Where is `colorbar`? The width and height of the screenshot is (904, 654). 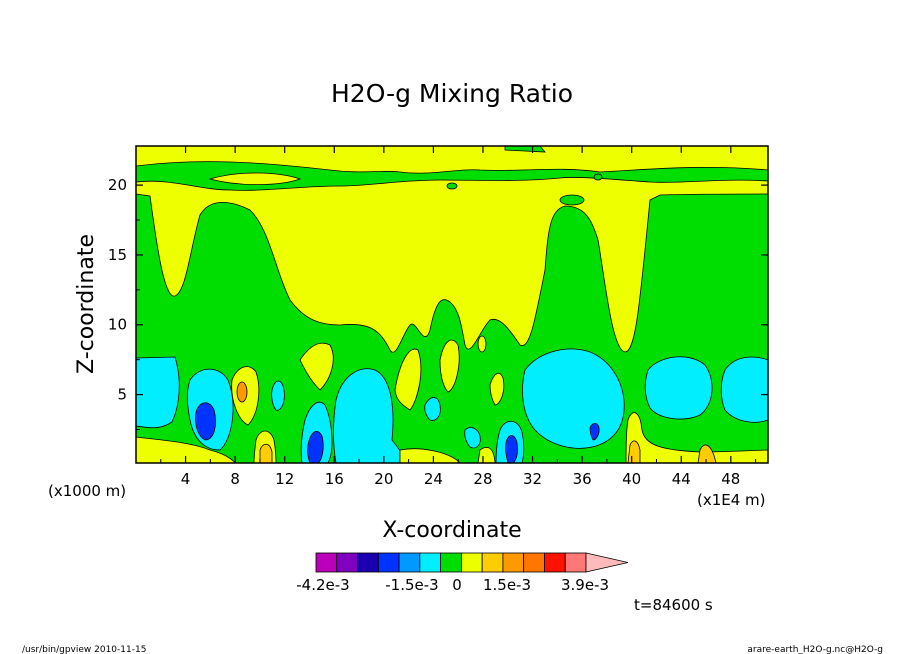 colorbar is located at coordinates (472, 562).